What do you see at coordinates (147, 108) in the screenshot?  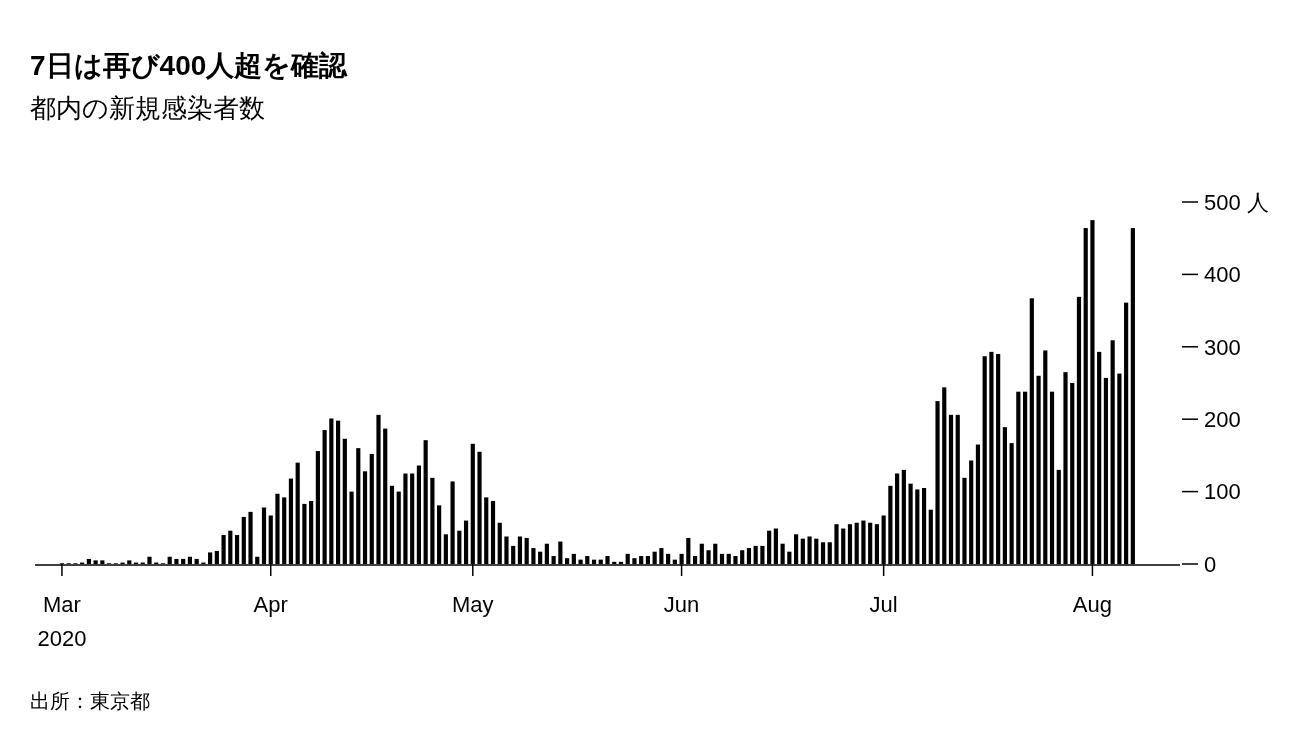 I see `chart-subtitle: 都内の新規感染者数` at bounding box center [147, 108].